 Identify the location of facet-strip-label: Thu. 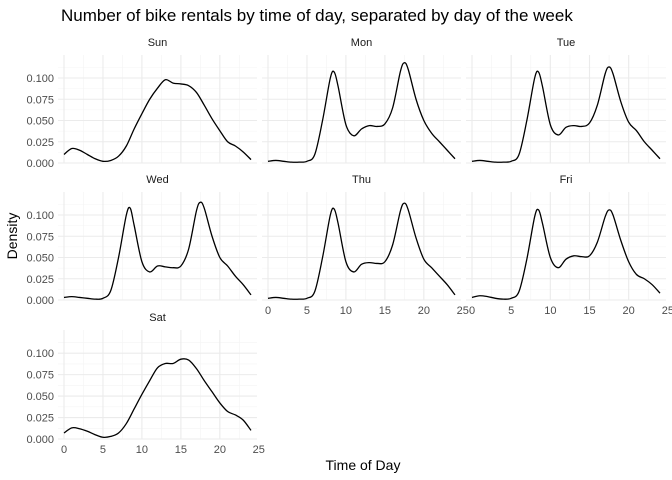
(361, 180).